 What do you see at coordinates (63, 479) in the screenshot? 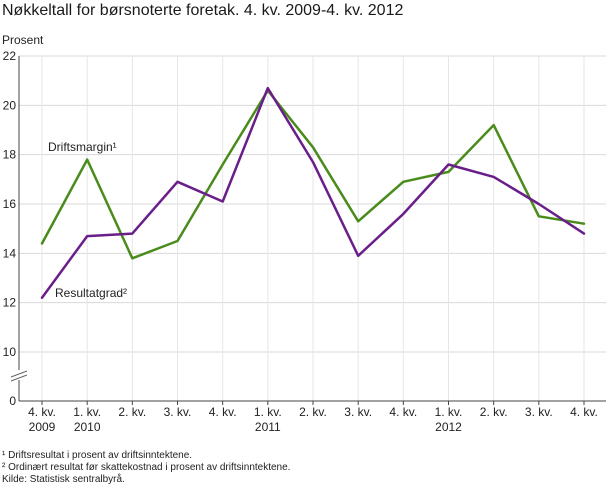
I see `source-note: Kilde: Statistisk sentralbyrå.` at bounding box center [63, 479].